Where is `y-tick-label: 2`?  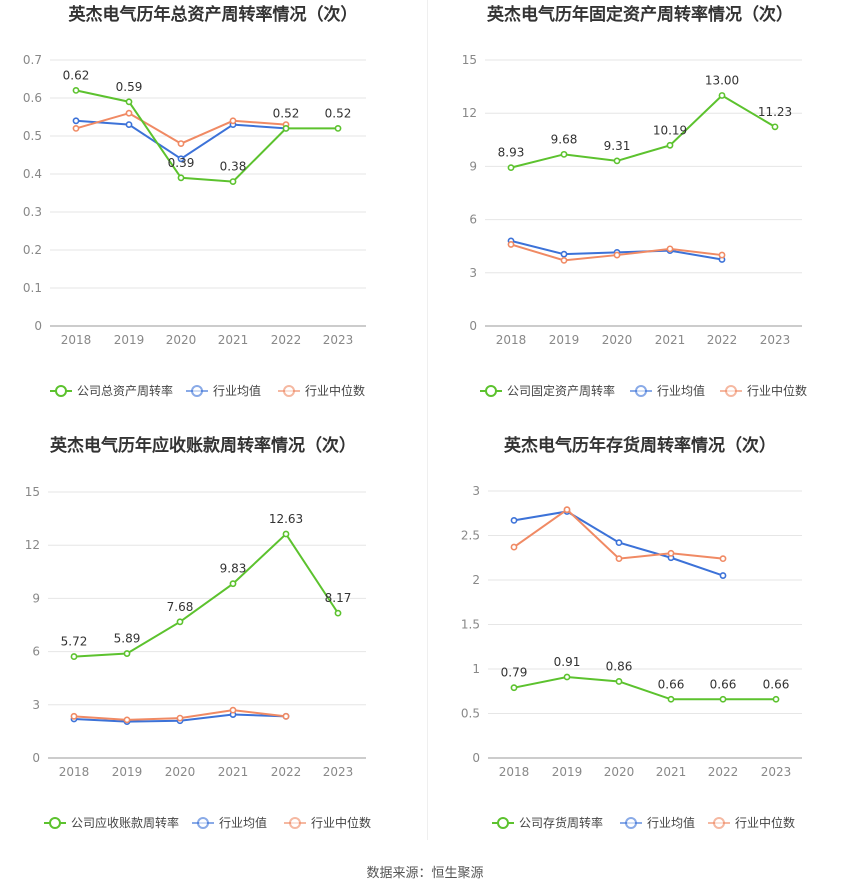 y-tick-label: 2 is located at coordinates (476, 580).